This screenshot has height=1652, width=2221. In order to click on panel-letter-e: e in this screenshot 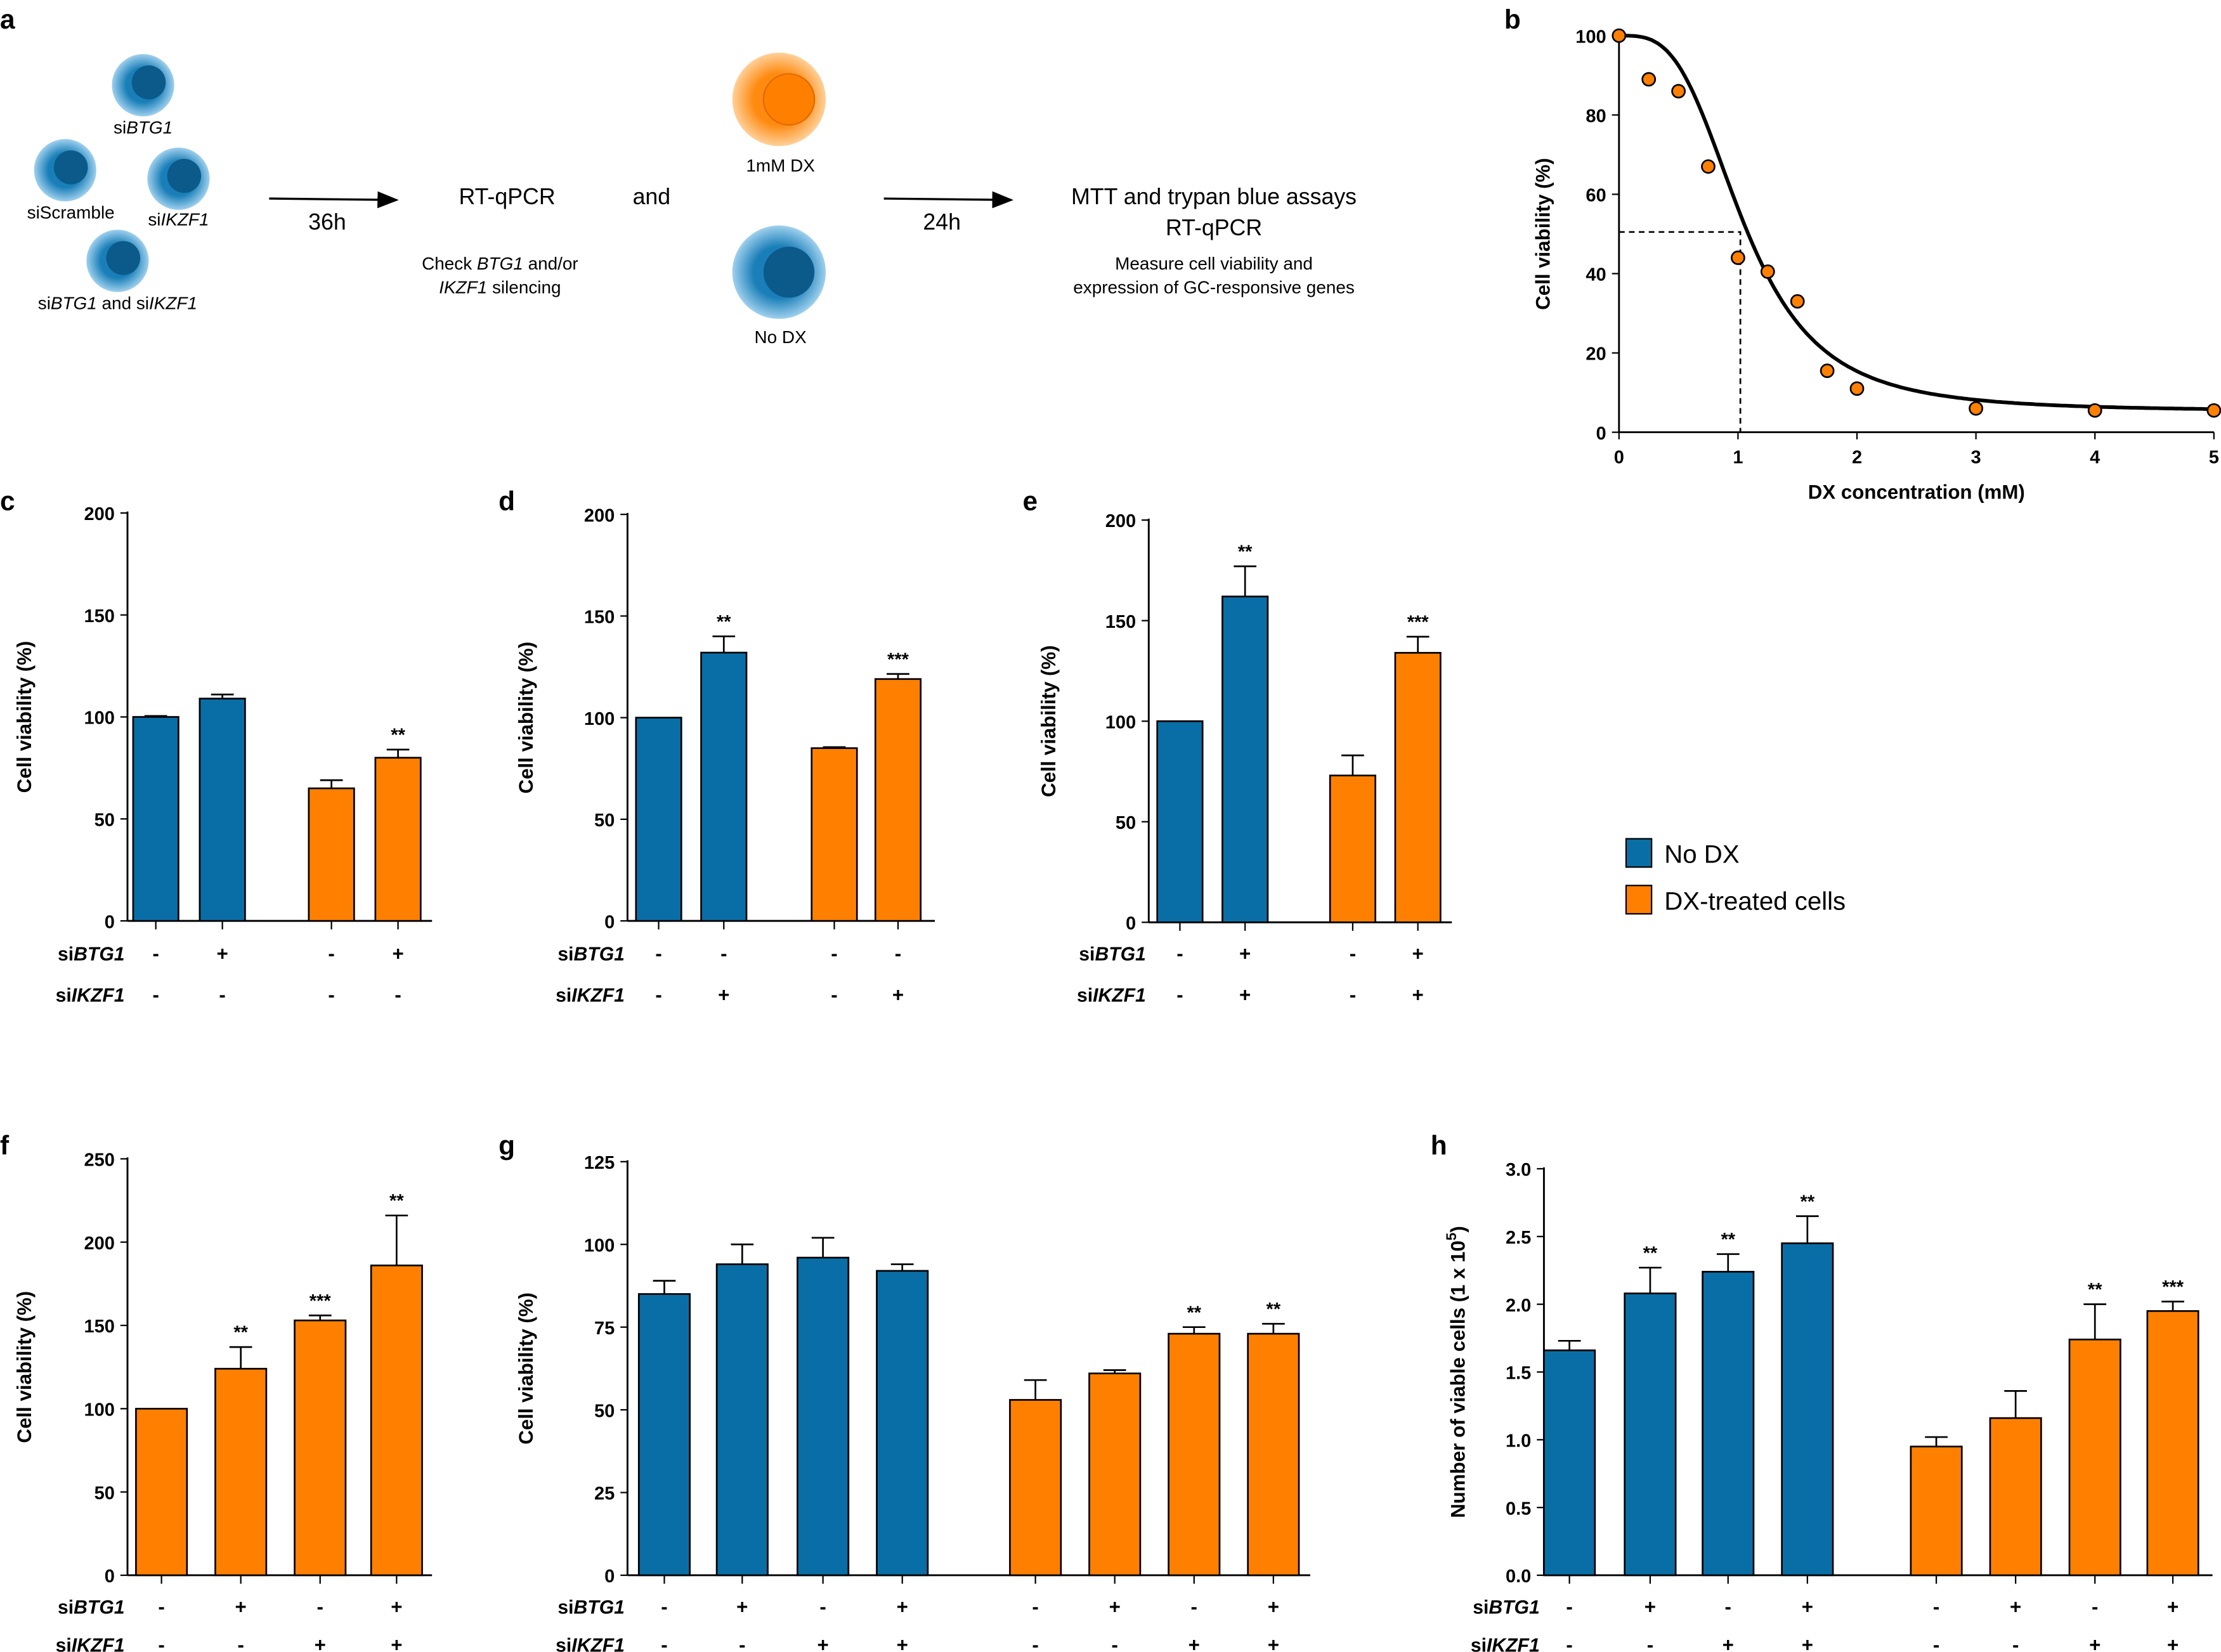, I will do `click(1031, 501)`.